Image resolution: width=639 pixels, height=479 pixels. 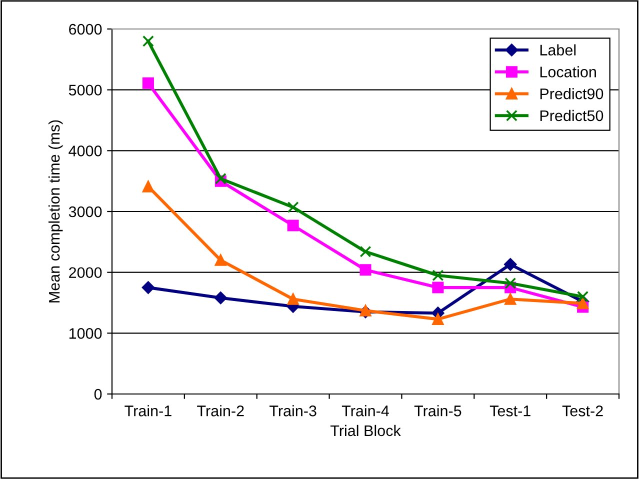 I want to click on x-tick-label: Train-1, so click(x=148, y=410).